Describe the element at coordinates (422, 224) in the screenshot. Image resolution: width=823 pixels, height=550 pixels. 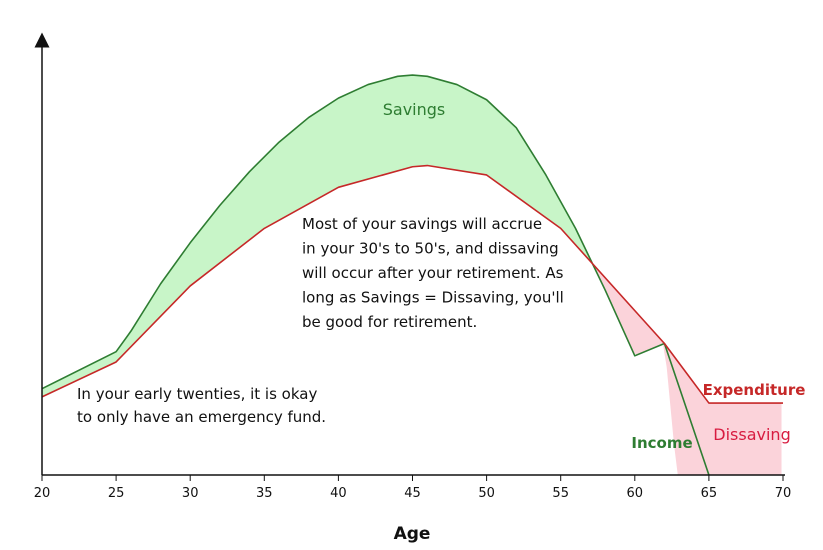
I see `annotation-line: Most of your savings will accrue` at that location.